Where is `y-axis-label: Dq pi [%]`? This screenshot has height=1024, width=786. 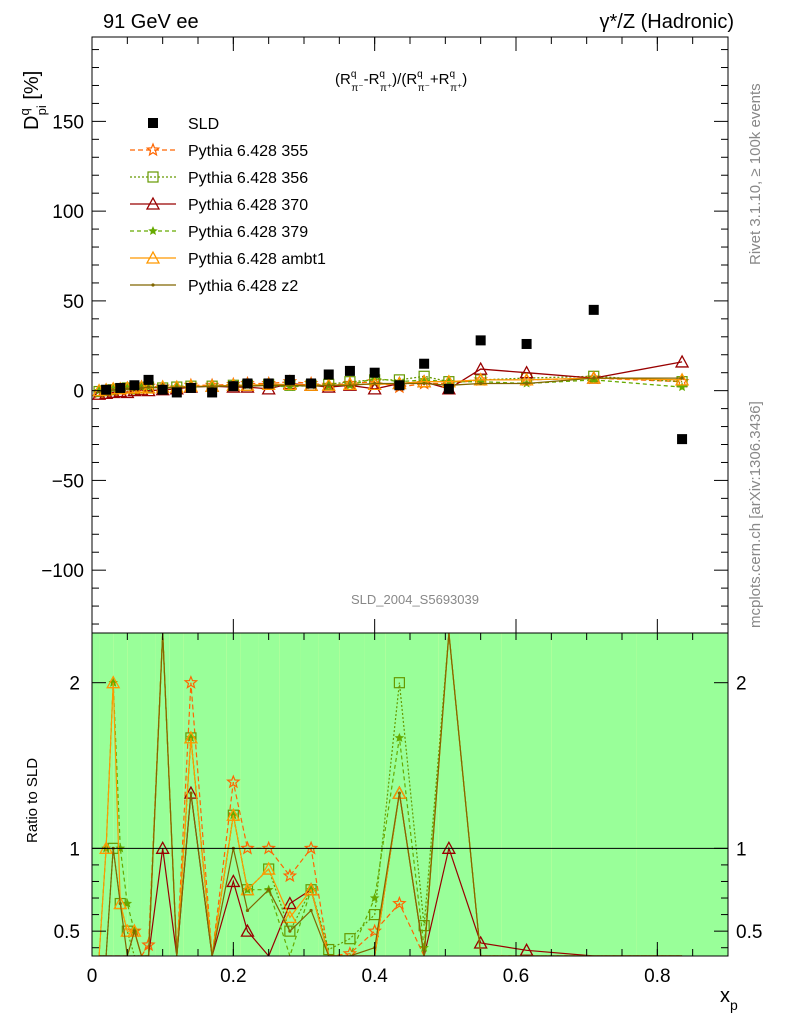 y-axis-label: Dq pi [%] is located at coordinates (33, 100).